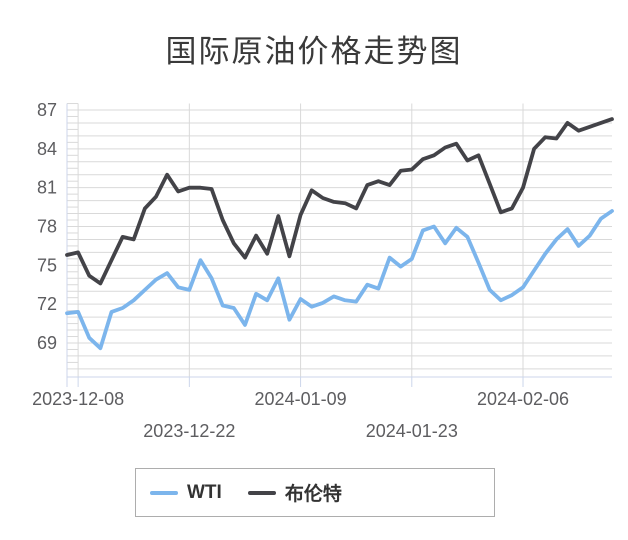 The width and height of the screenshot is (628, 540). Describe the element at coordinates (186, 493) in the screenshot. I see `legend-item-wti: WTI` at that location.